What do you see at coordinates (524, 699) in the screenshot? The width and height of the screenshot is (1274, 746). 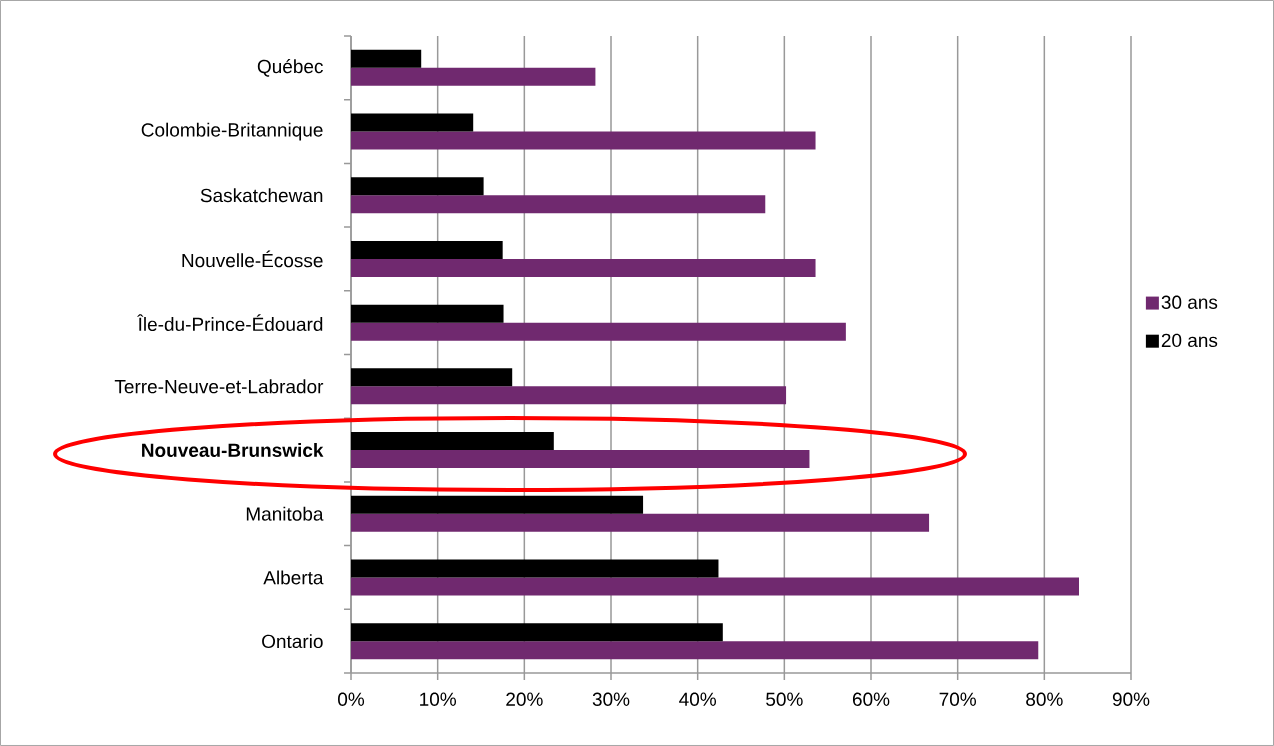 I see `x-tick-label: 20%` at bounding box center [524, 699].